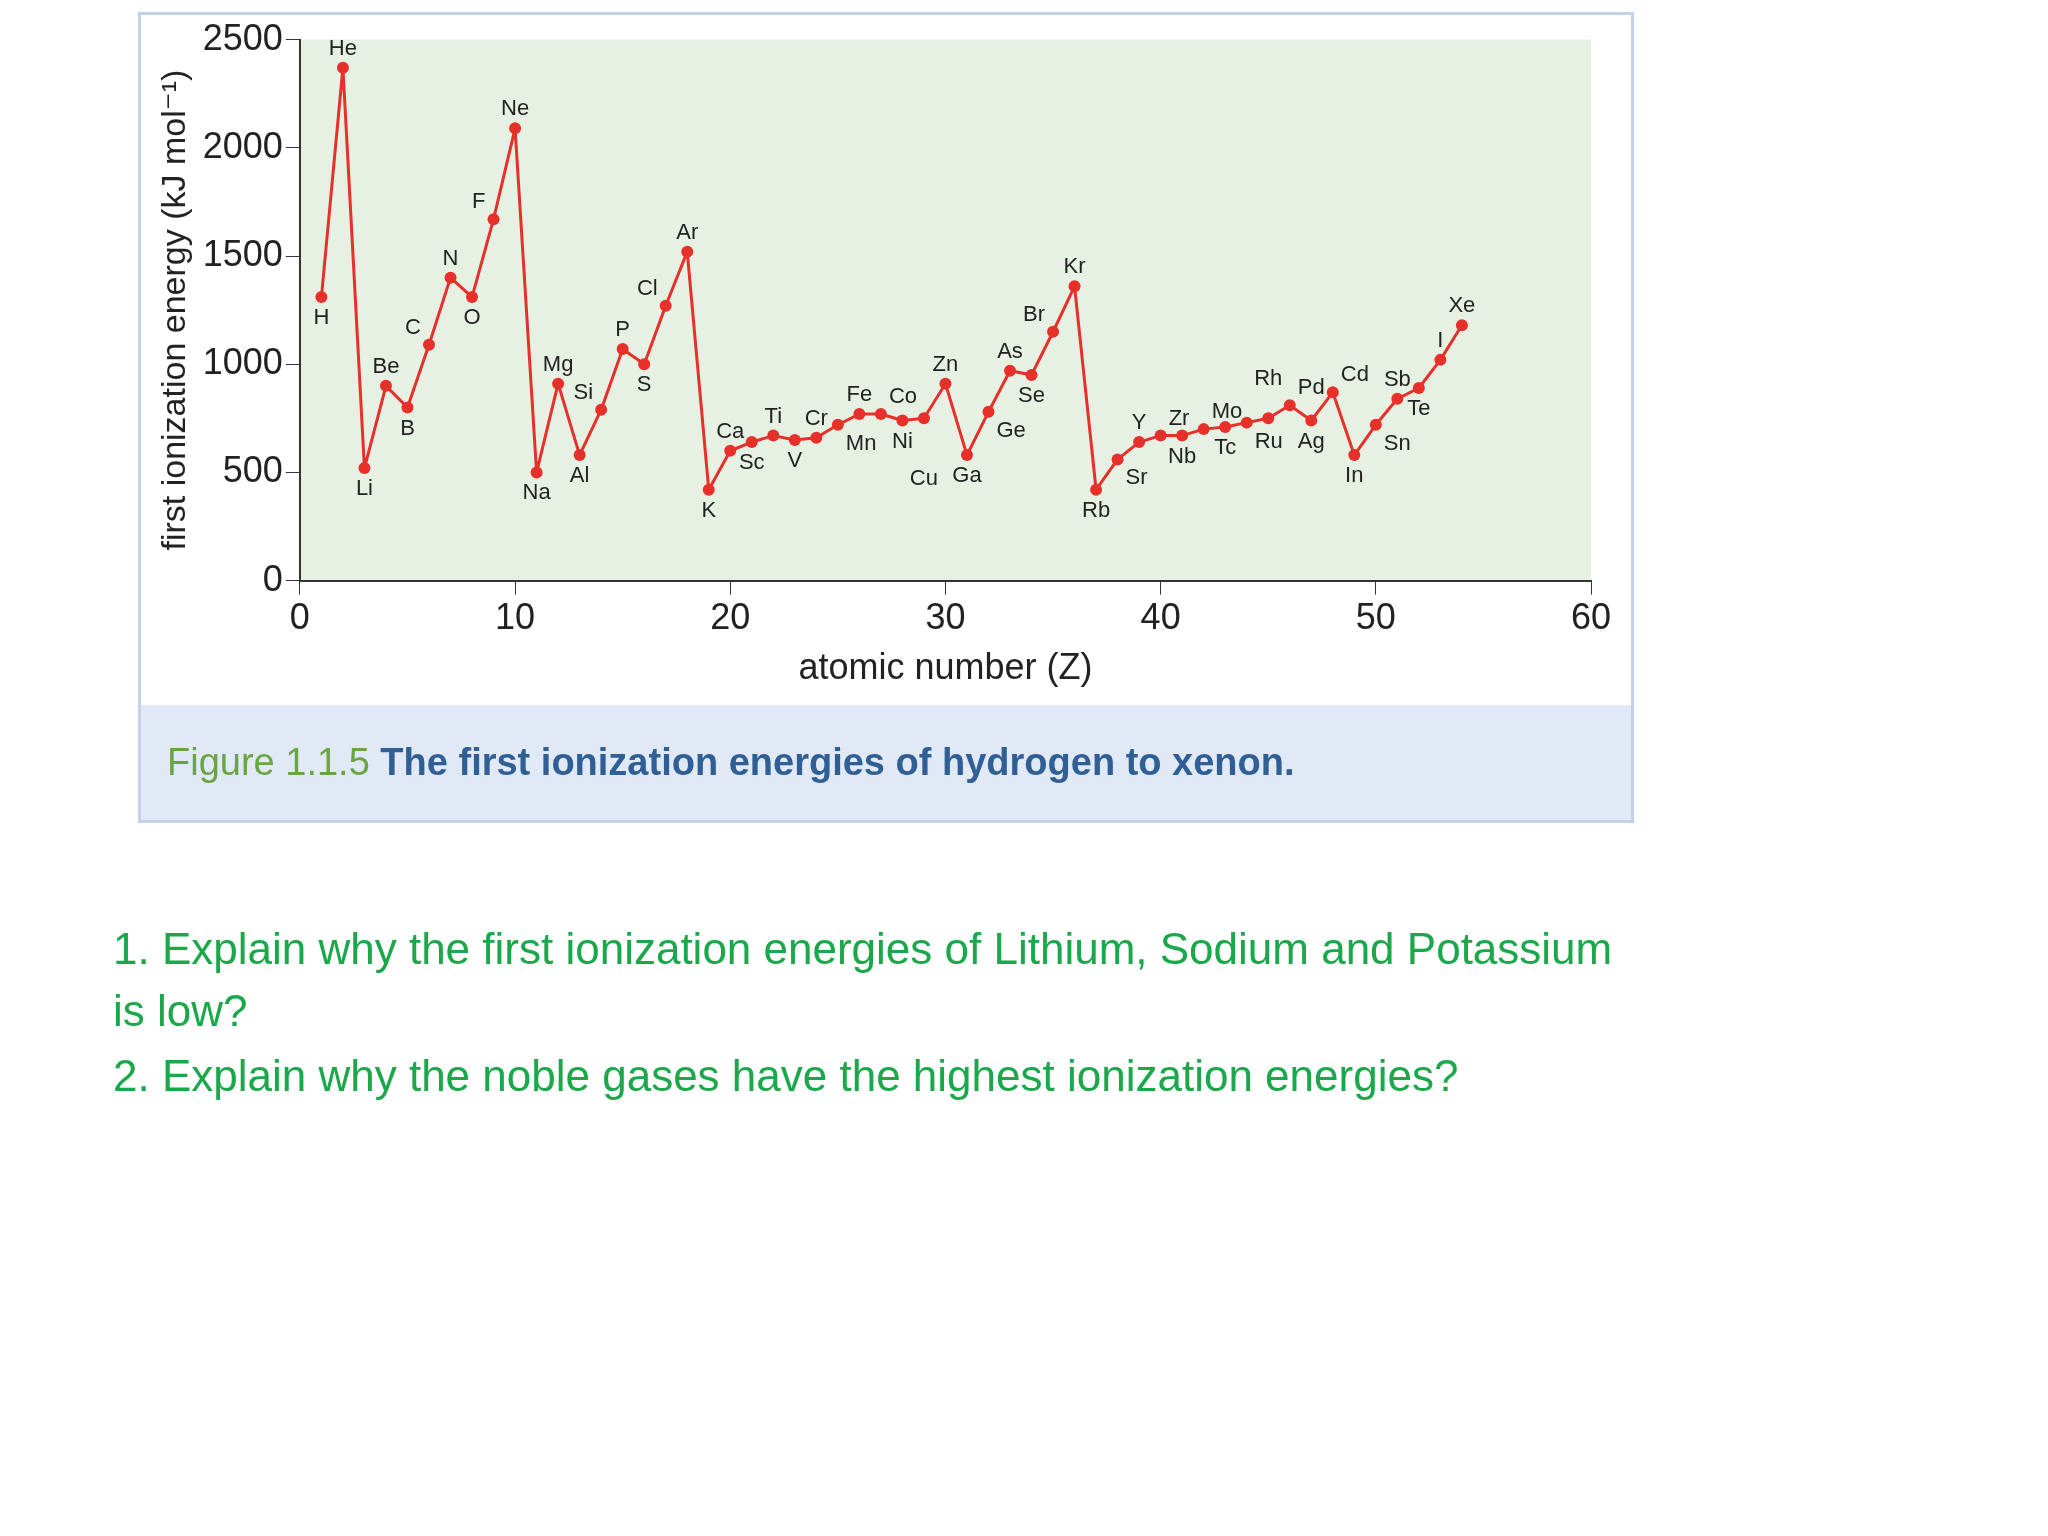 The height and width of the screenshot is (1536, 2048). What do you see at coordinates (242, 253) in the screenshot?
I see `y-tick-label: 1500` at bounding box center [242, 253].